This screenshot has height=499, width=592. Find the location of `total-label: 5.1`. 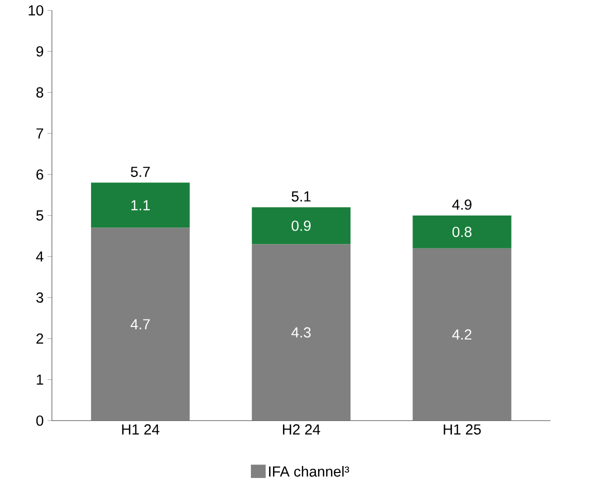

total-label: 5.1 is located at coordinates (301, 197).